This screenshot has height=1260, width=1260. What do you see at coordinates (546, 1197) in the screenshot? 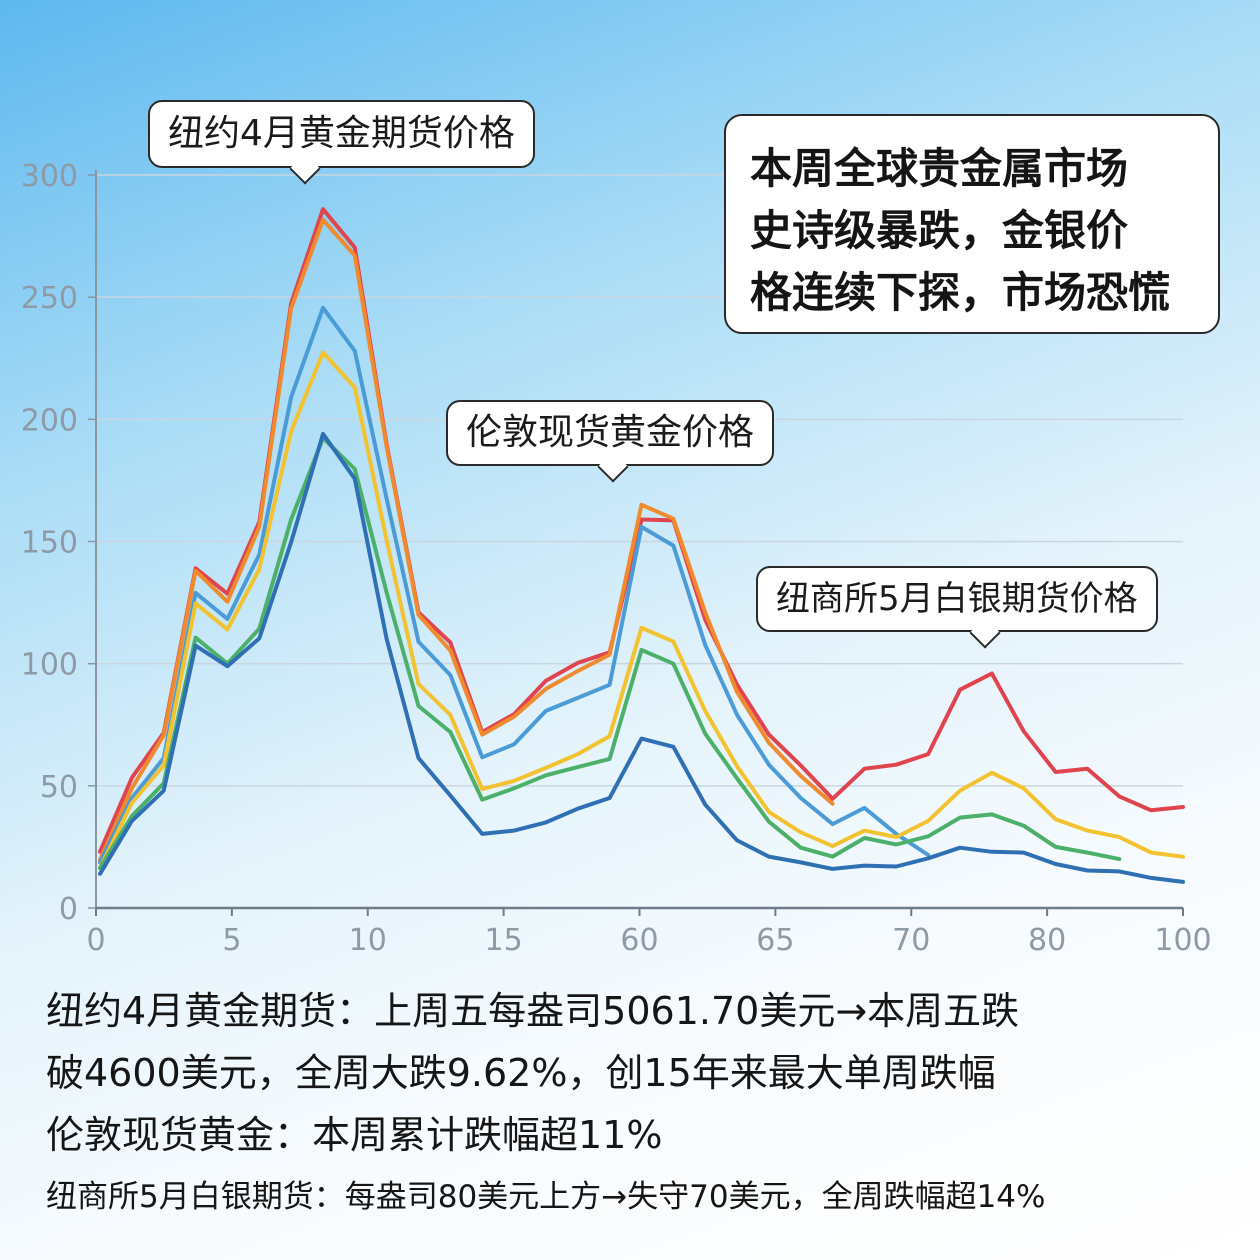
I see `note-silver: 纽商所5月白银期货：每盎司80美元上方→失守70美元，全周跌幅超14%` at bounding box center [546, 1197].